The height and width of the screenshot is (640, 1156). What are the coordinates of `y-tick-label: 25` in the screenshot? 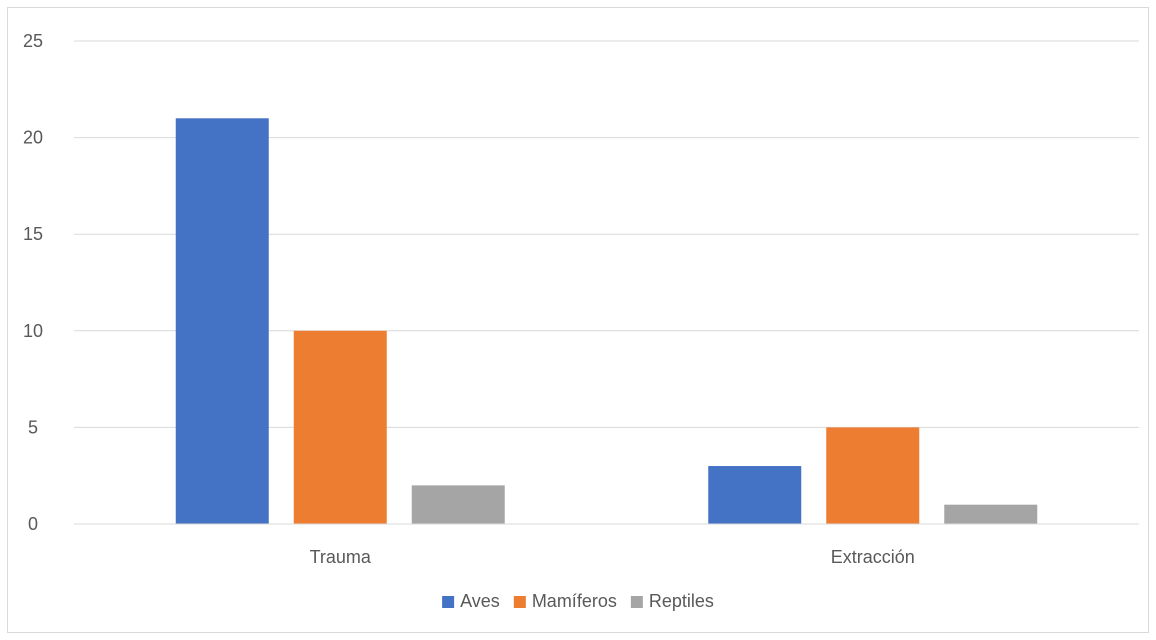 It's located at (33, 41).